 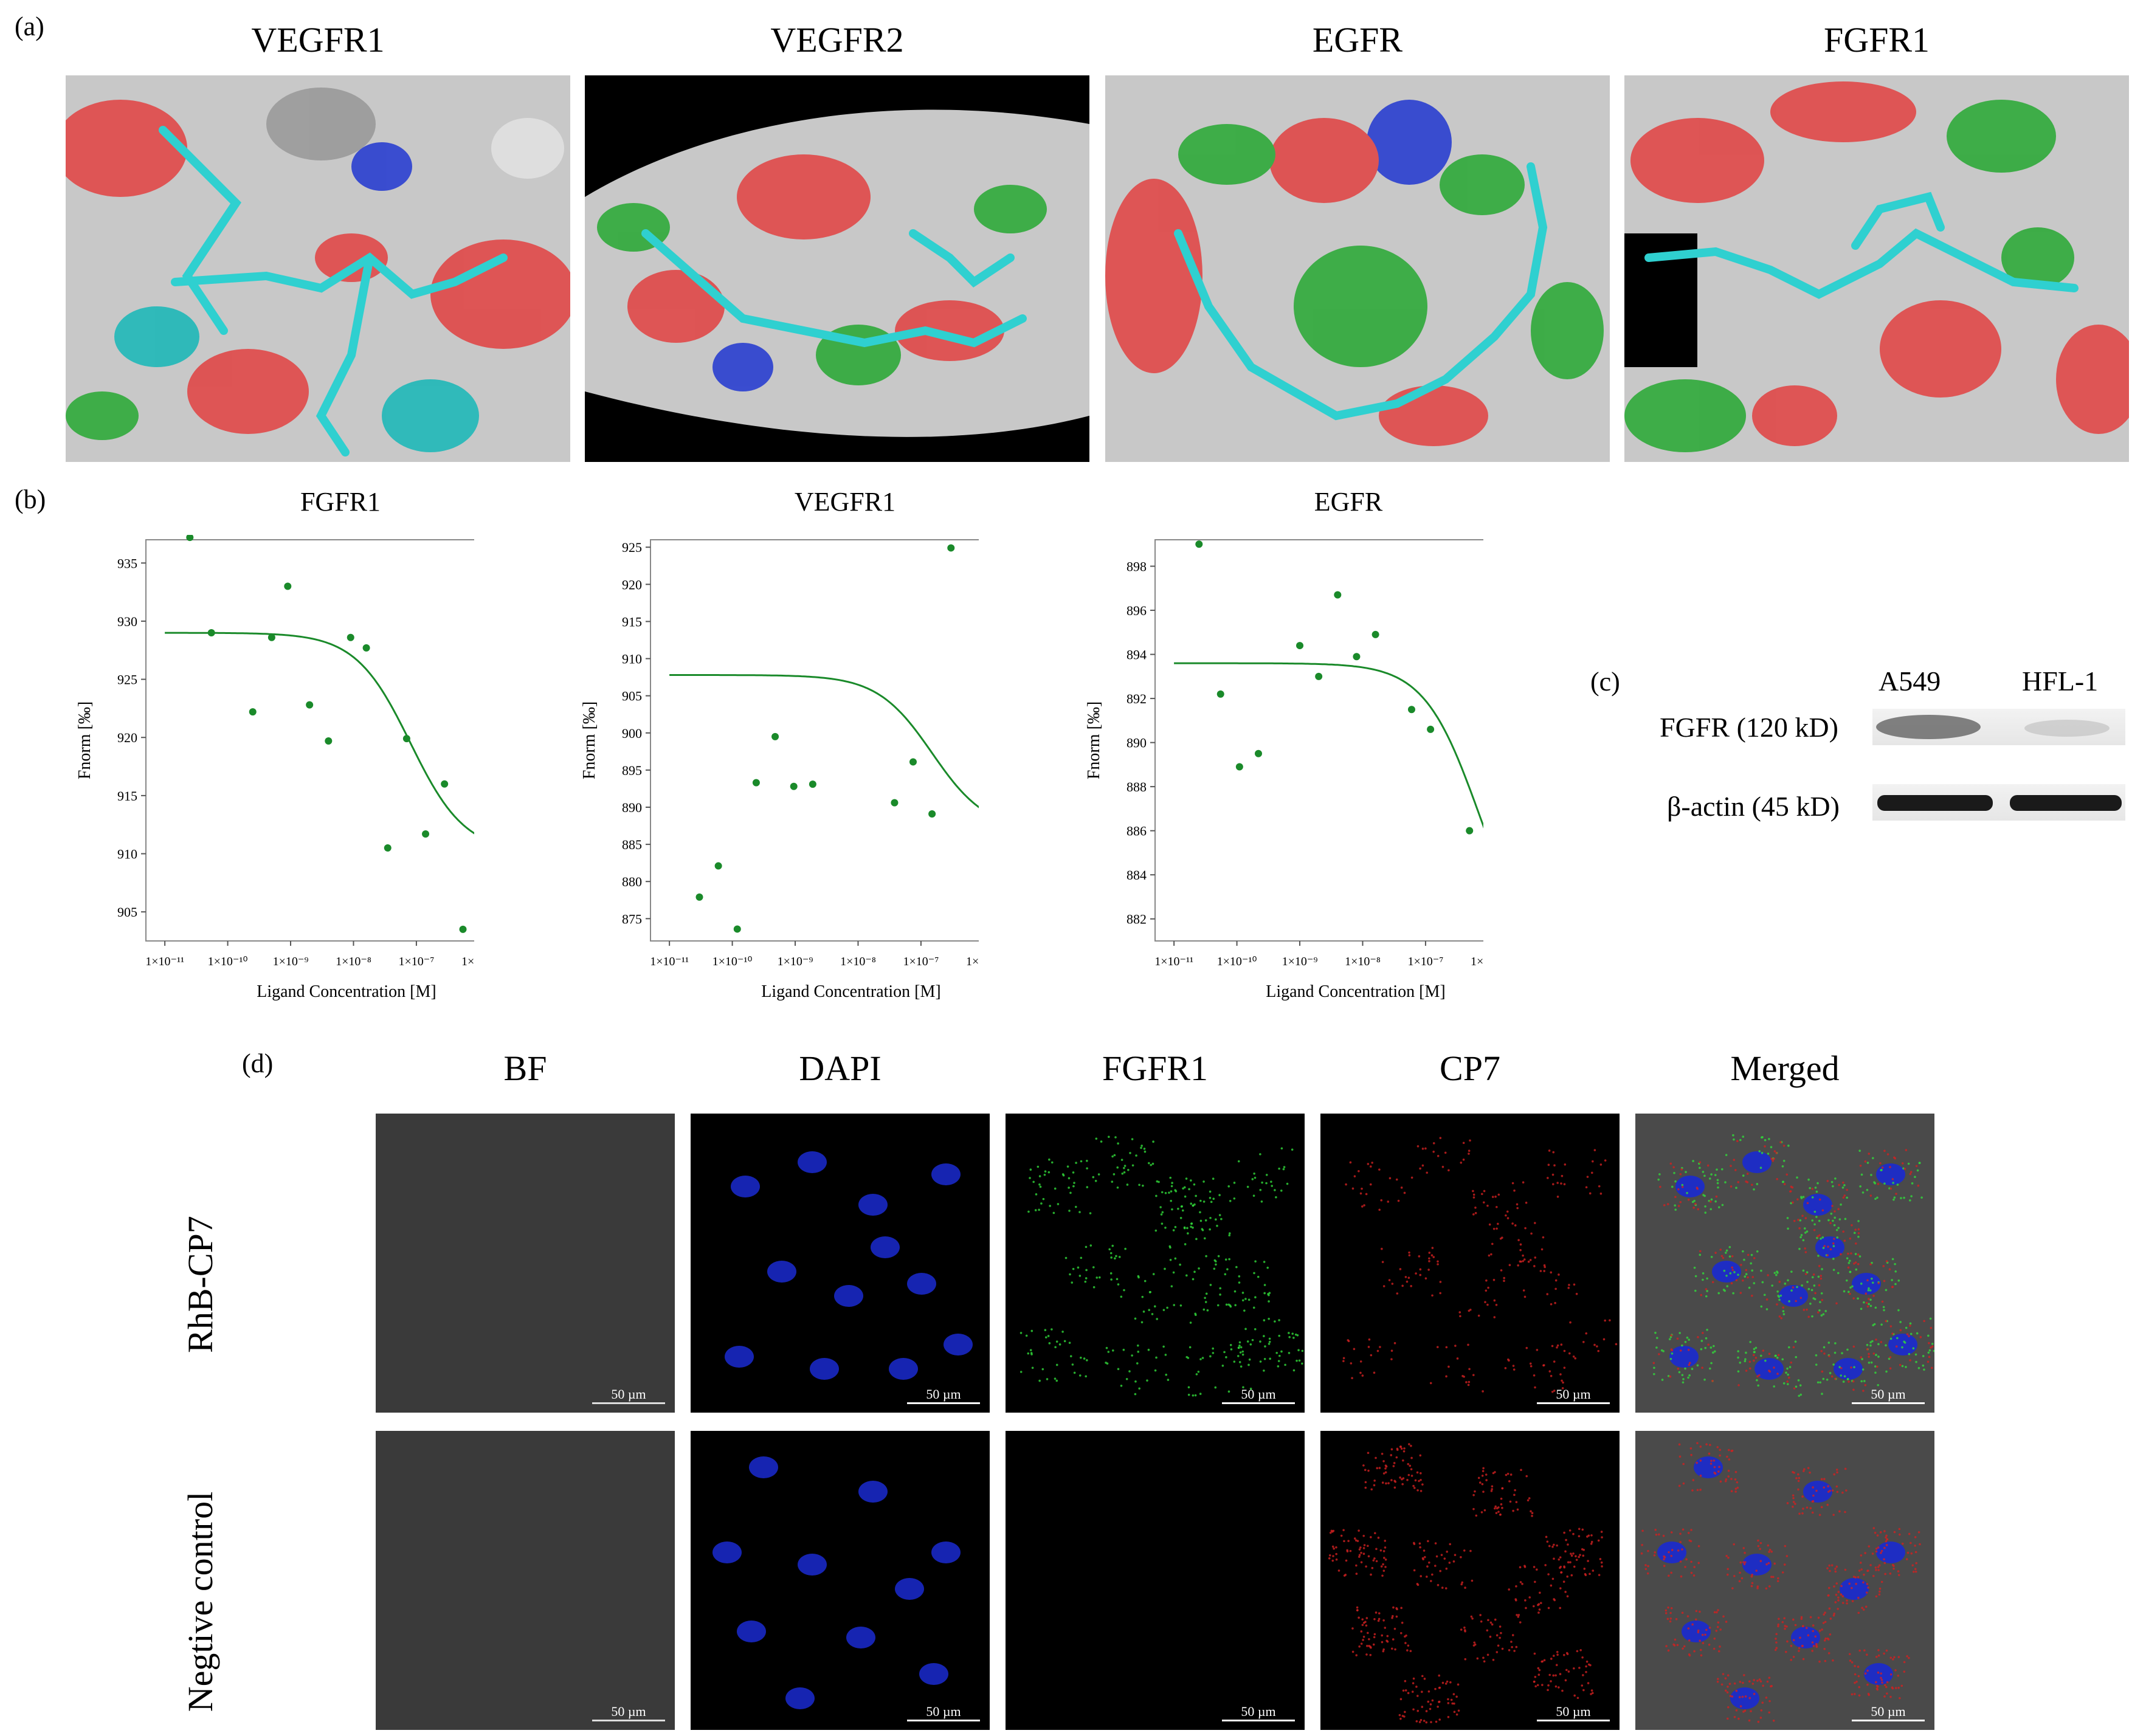 I want to click on western-blot-image, so click(x=1999, y=765).